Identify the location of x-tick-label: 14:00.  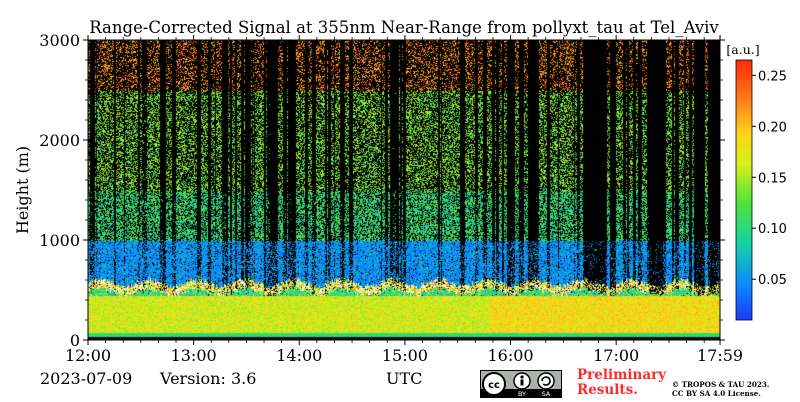
(299, 355).